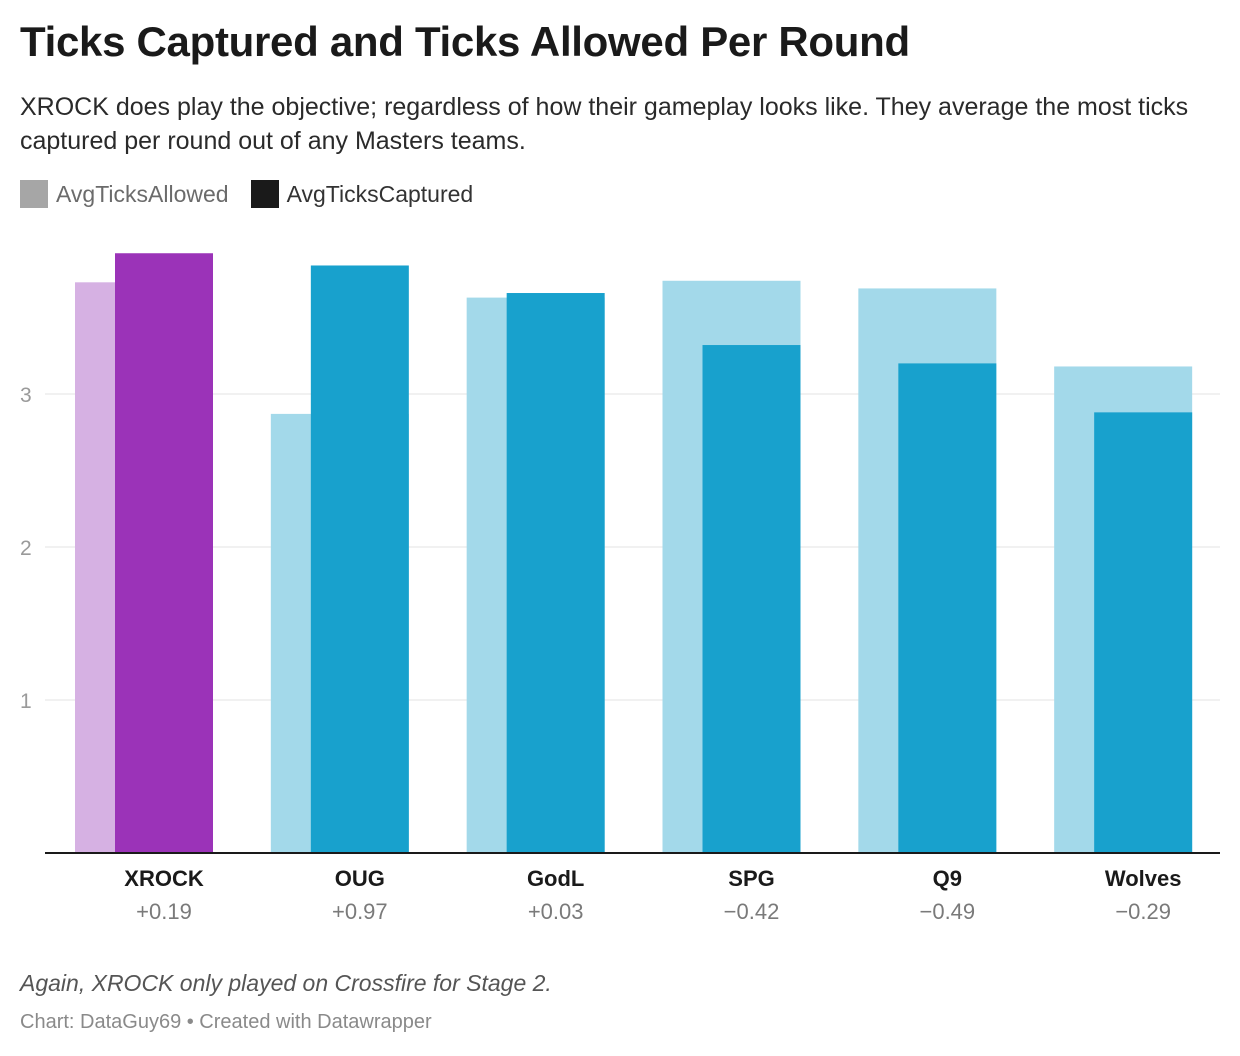  I want to click on bar-captured-q9, so click(947, 608).